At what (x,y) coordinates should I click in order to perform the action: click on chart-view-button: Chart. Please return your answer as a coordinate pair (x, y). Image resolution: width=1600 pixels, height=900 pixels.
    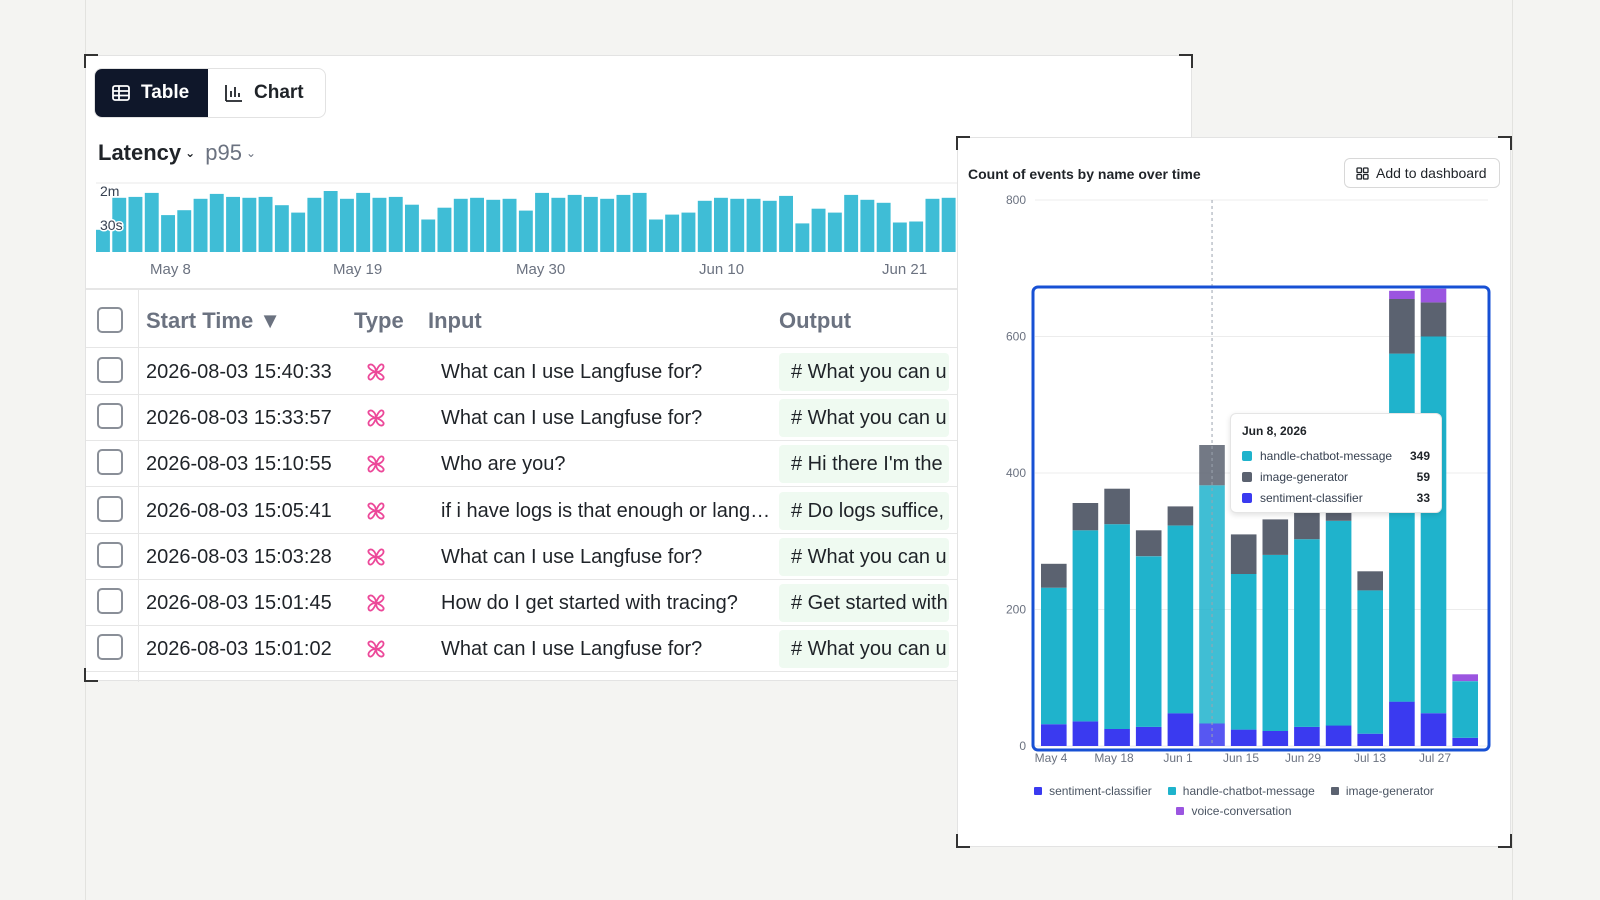
    Looking at the image, I should click on (264, 93).